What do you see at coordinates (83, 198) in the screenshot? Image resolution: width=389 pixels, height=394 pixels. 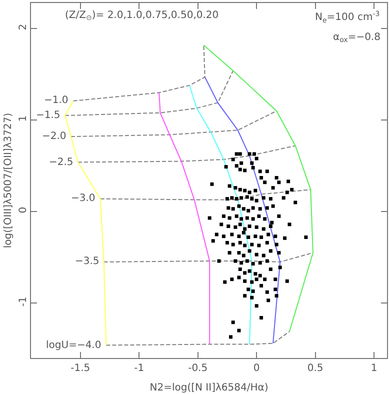 I see `annotation: −3.0` at bounding box center [83, 198].